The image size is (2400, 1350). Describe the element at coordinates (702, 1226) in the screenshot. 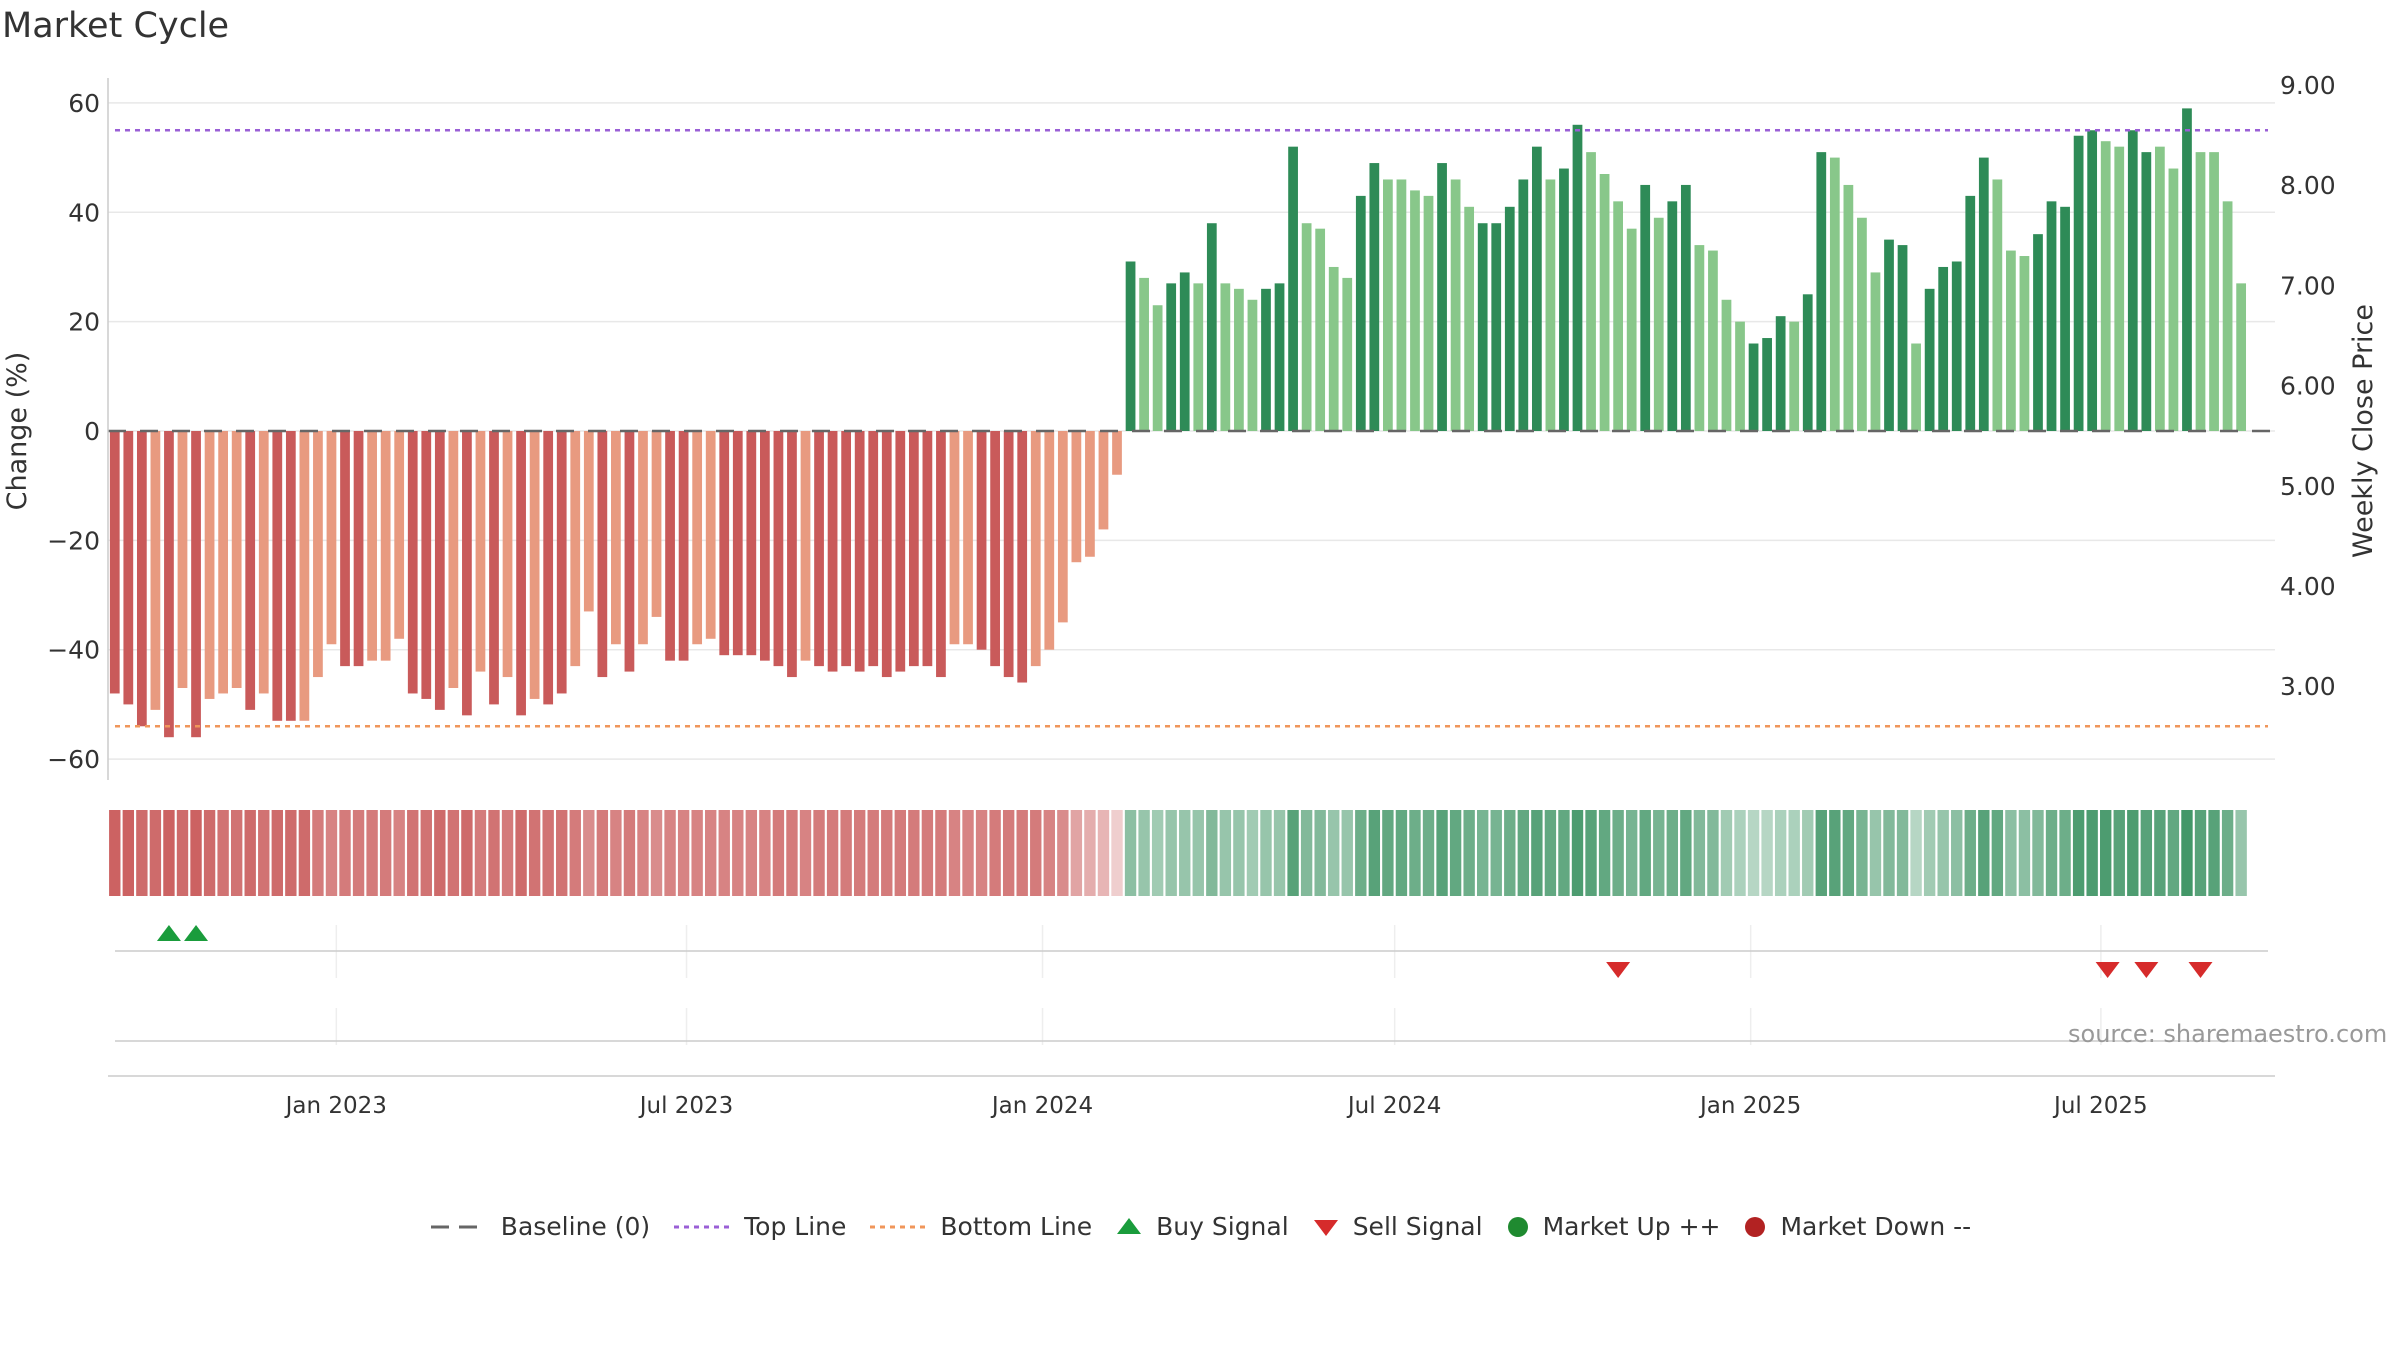

I see `dotted-line-purple-icon` at that location.